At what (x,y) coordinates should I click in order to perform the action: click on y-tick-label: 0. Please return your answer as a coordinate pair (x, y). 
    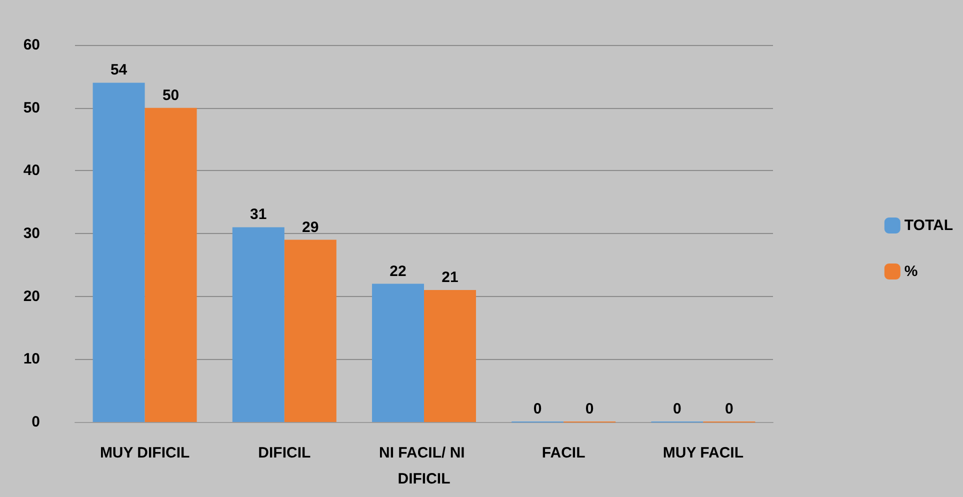
    Looking at the image, I should click on (36, 422).